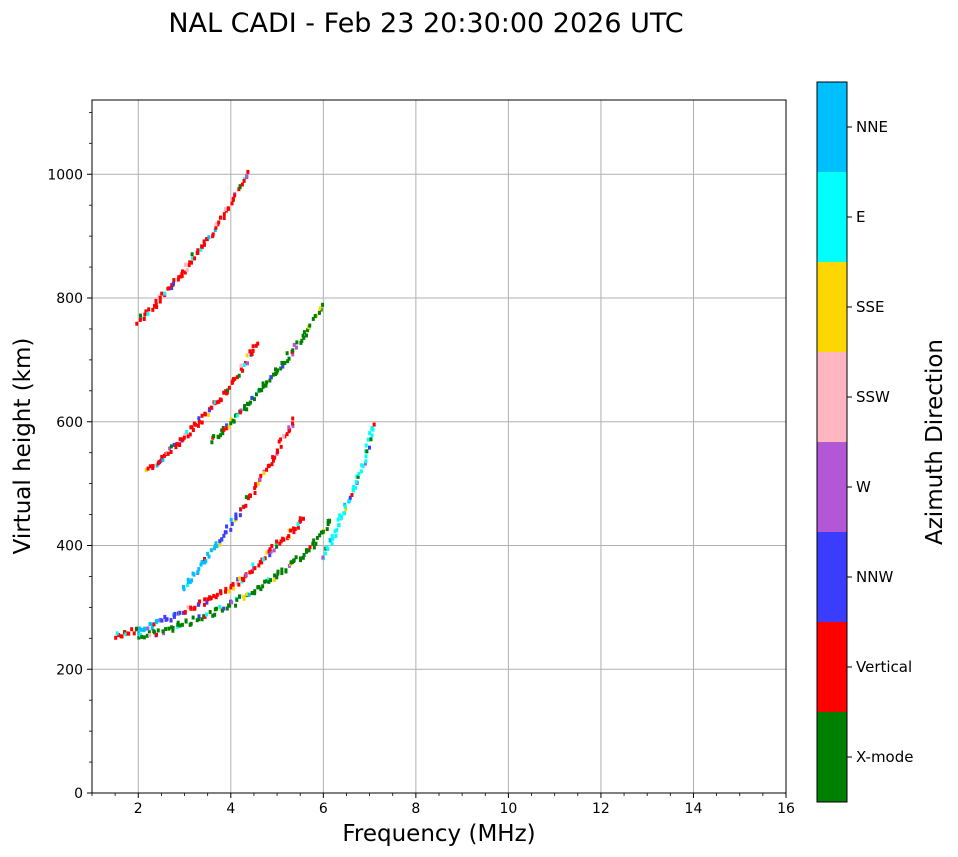 This screenshot has width=958, height=857. Describe the element at coordinates (874, 577) in the screenshot. I see `colorbar-tick-label: NNW` at that location.